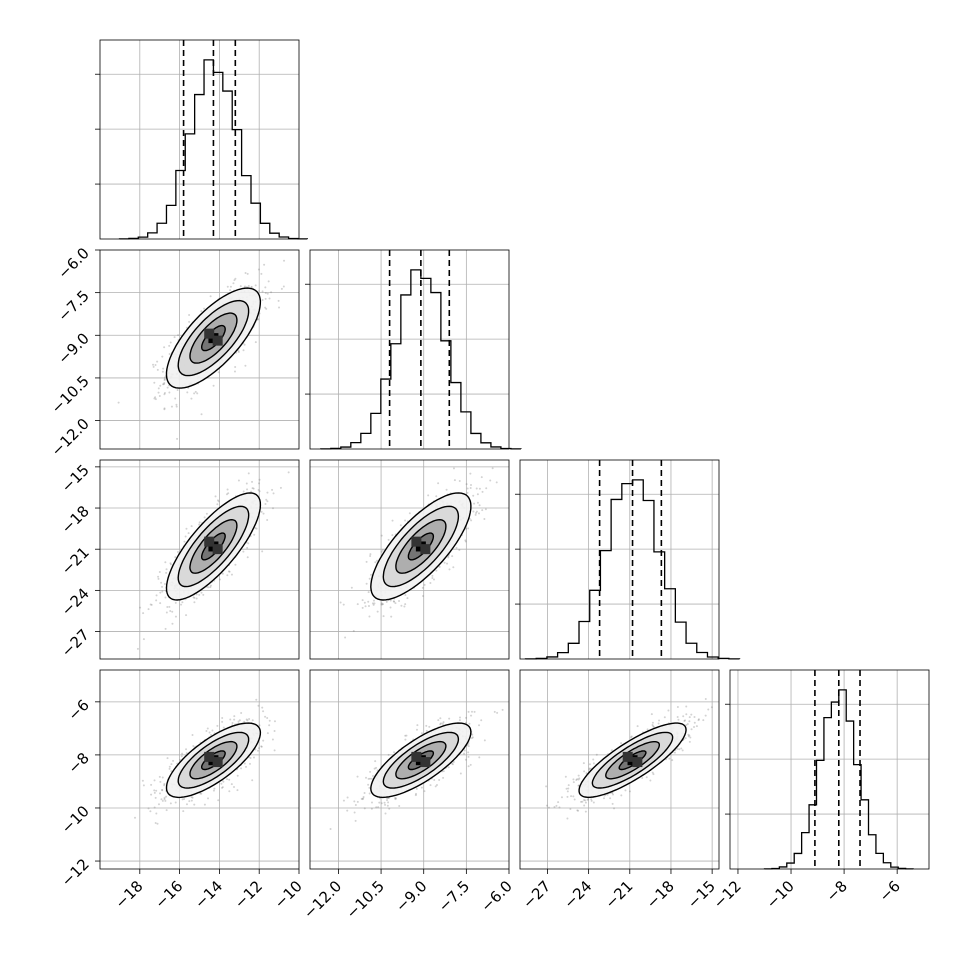  Describe the element at coordinates (73, 263) in the screenshot. I see `y-tick-label-1-4: −6.0` at that location.